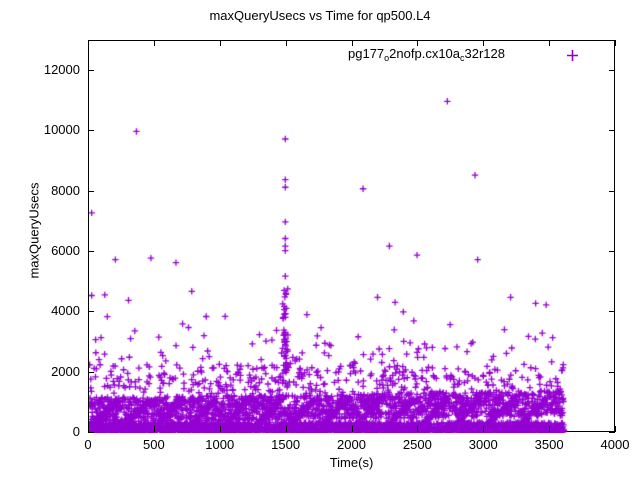 The height and width of the screenshot is (480, 640). Describe the element at coordinates (320, 15) in the screenshot. I see `chart-title: maxQueryUsecs vs Time for qp500.L4` at that location.